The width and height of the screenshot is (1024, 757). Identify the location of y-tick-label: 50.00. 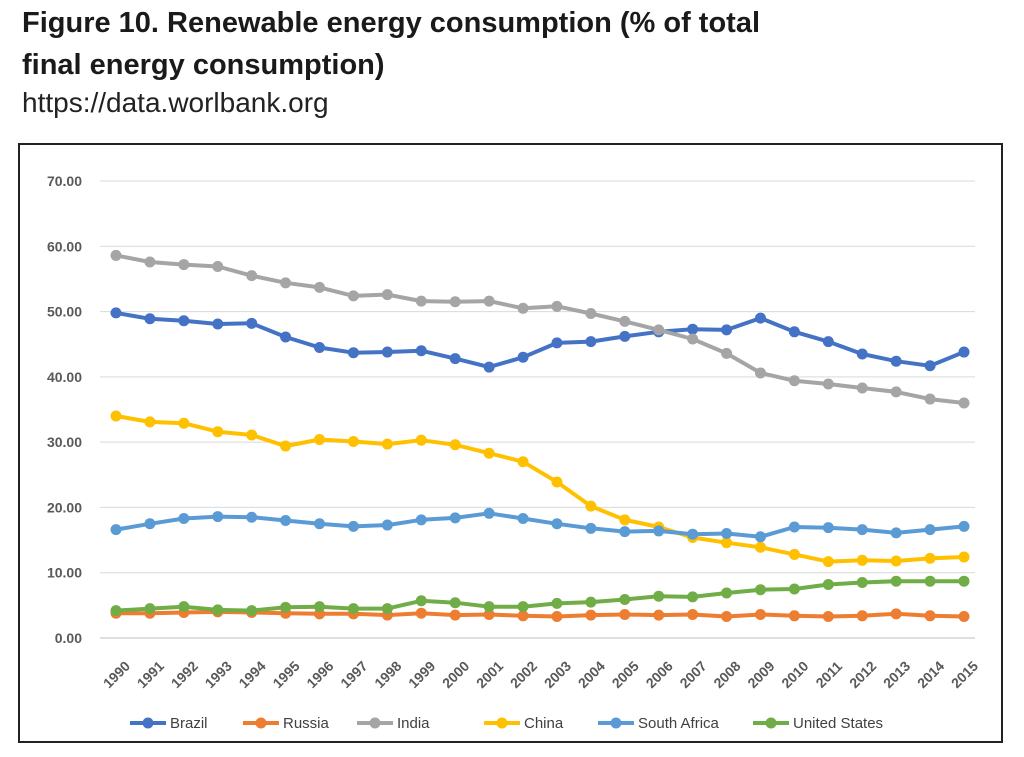
(64, 312).